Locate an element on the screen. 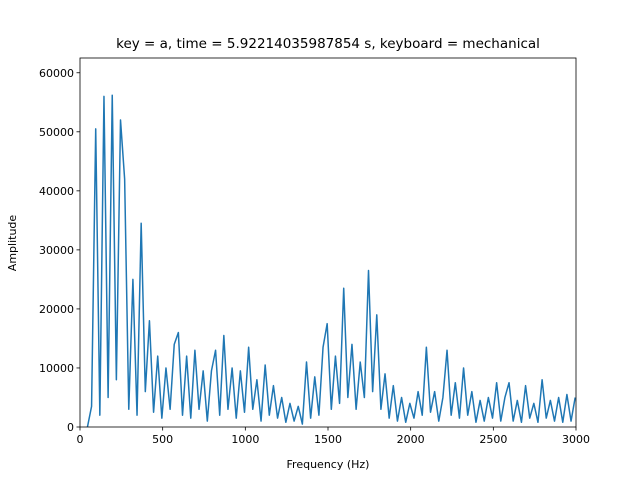 The height and width of the screenshot is (480, 640). x-tick-label: 500 is located at coordinates (162, 439).